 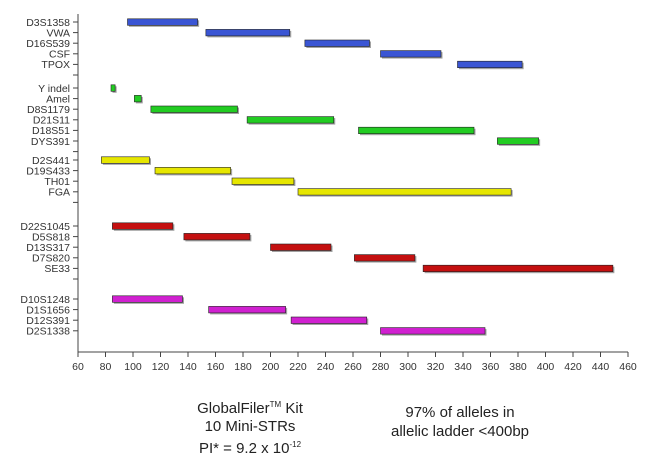 I want to click on marker-label: TH01, so click(x=57, y=182).